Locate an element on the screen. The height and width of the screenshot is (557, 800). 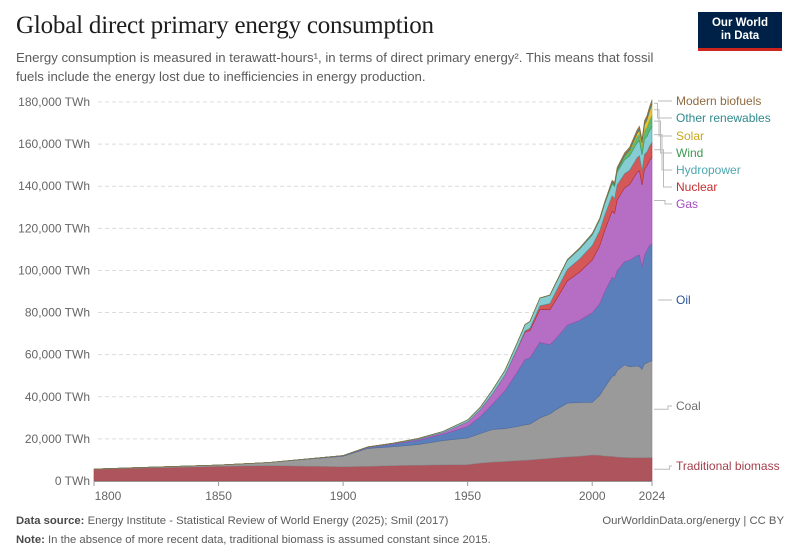
y-tick-label: 160,000 TWh is located at coordinates (54, 144).